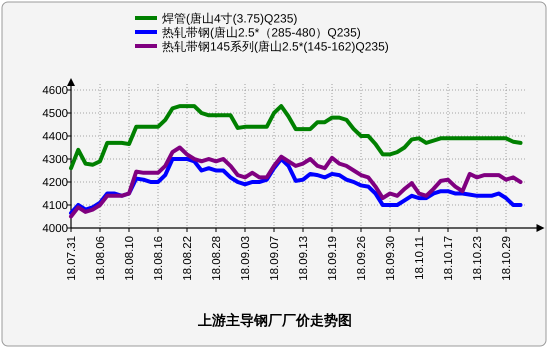 Image resolution: width=550 pixels, height=350 pixels. What do you see at coordinates (130, 258) in the screenshot?
I see `x-tick-label: 18.08.10` at bounding box center [130, 258].